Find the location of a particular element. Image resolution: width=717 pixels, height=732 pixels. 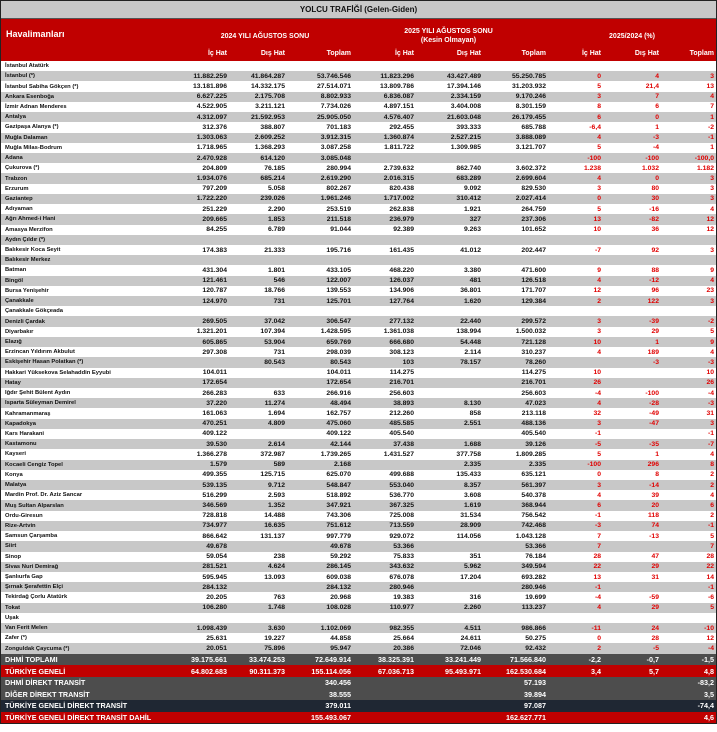

dis-2025-cell: 36.801 is located at coordinates (470, 291).